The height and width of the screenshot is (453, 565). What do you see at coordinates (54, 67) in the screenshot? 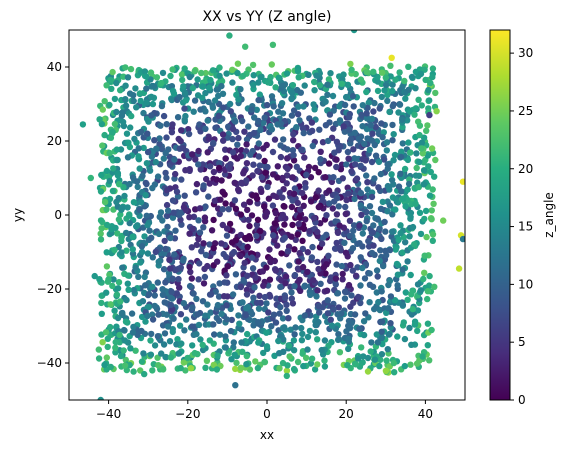
I see `y-tick-label: 40` at bounding box center [54, 67].